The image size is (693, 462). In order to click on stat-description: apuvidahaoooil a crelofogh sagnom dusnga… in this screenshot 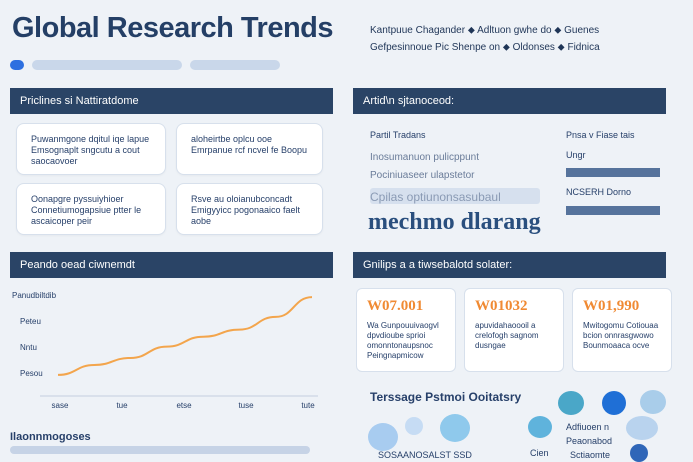, I will do `click(507, 335)`.